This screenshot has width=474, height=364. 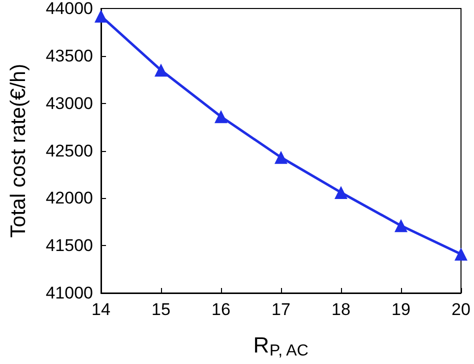 I want to click on x-tick-label: 18, so click(x=341, y=309).